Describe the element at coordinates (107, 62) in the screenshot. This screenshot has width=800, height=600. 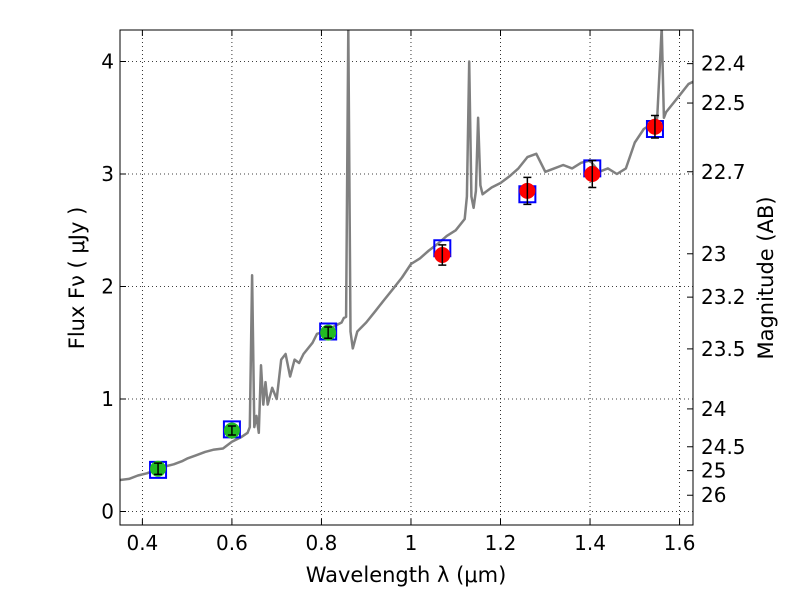
I see `y-tick-label: 4` at that location.